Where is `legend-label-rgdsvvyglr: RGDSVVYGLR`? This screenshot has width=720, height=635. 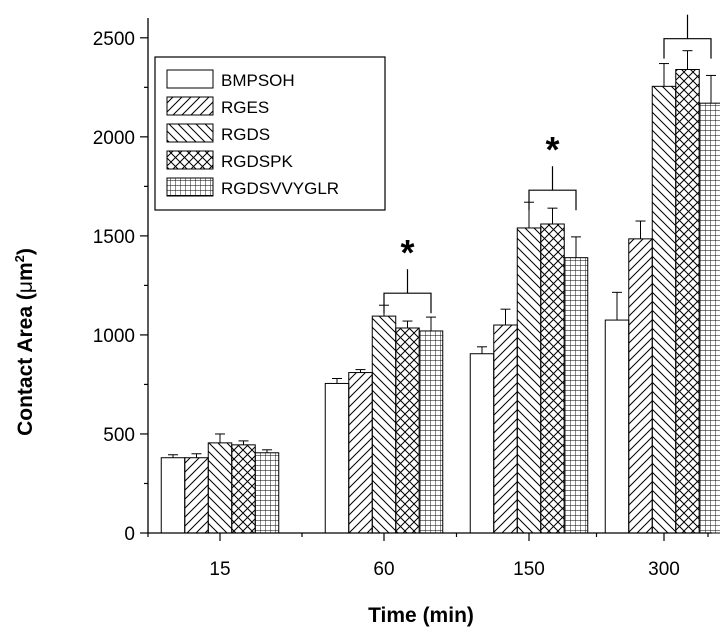
legend-label-rgdsvvyglr: RGDSVVYGLR is located at coordinates (280, 188).